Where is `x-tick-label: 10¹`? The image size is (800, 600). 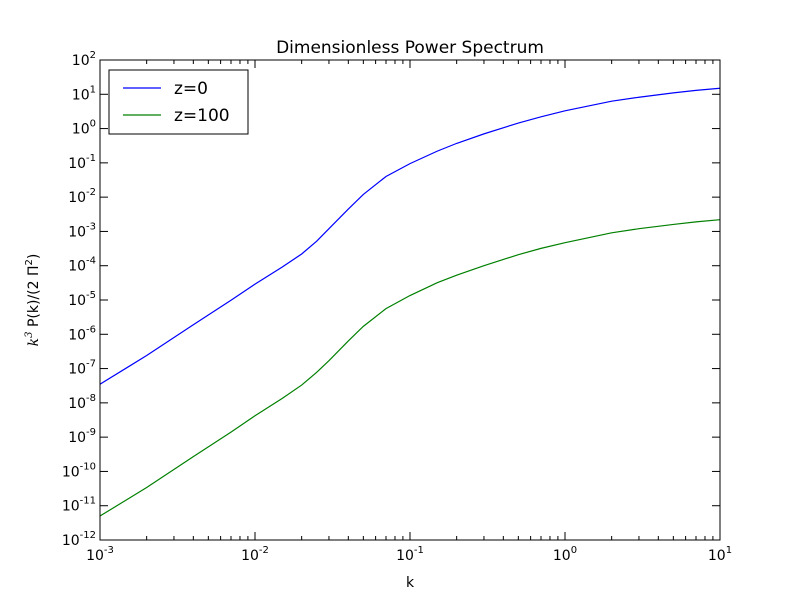 x-tick-label: 10¹ is located at coordinates (720, 554).